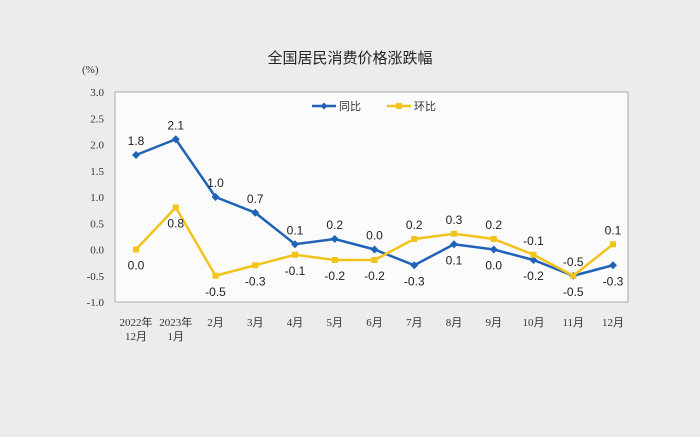 Image resolution: width=700 pixels, height=437 pixels. Describe the element at coordinates (295, 323) in the screenshot. I see `x-tick-label: 4月` at that location.